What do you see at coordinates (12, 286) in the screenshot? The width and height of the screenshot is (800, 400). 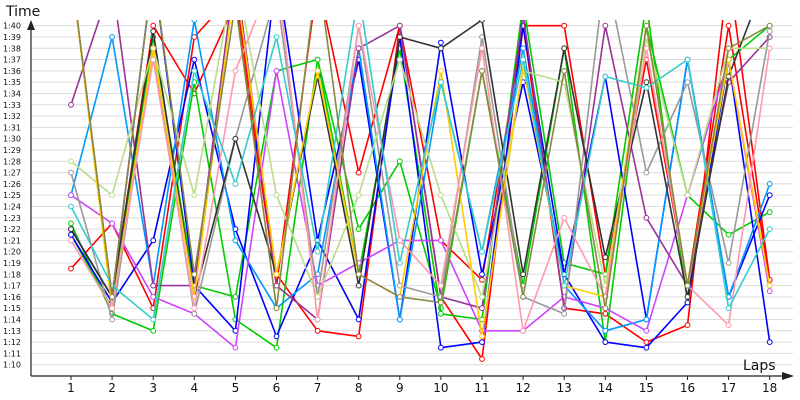 I see `y-tick-label: 1:17` at bounding box center [12, 286].